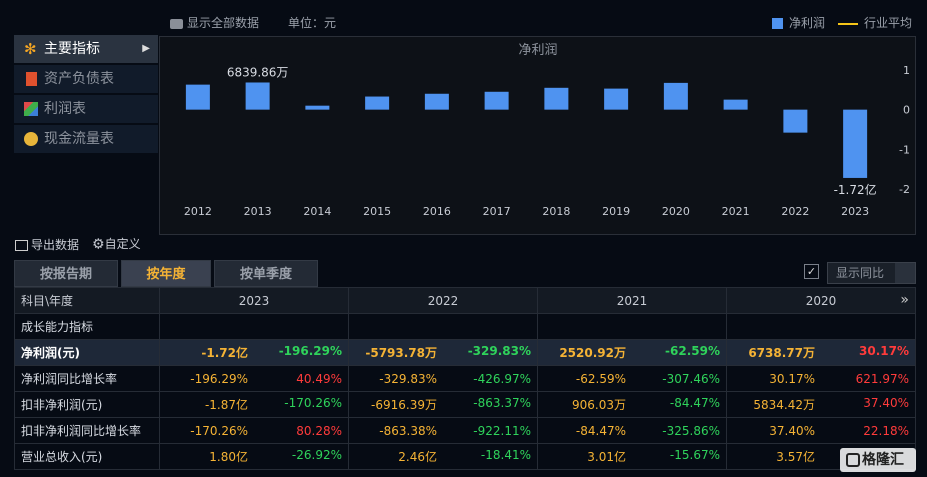 The width and height of the screenshot is (927, 477). What do you see at coordinates (319, 378) in the screenshot?
I see `cell-yoy: 40.49%` at bounding box center [319, 378].